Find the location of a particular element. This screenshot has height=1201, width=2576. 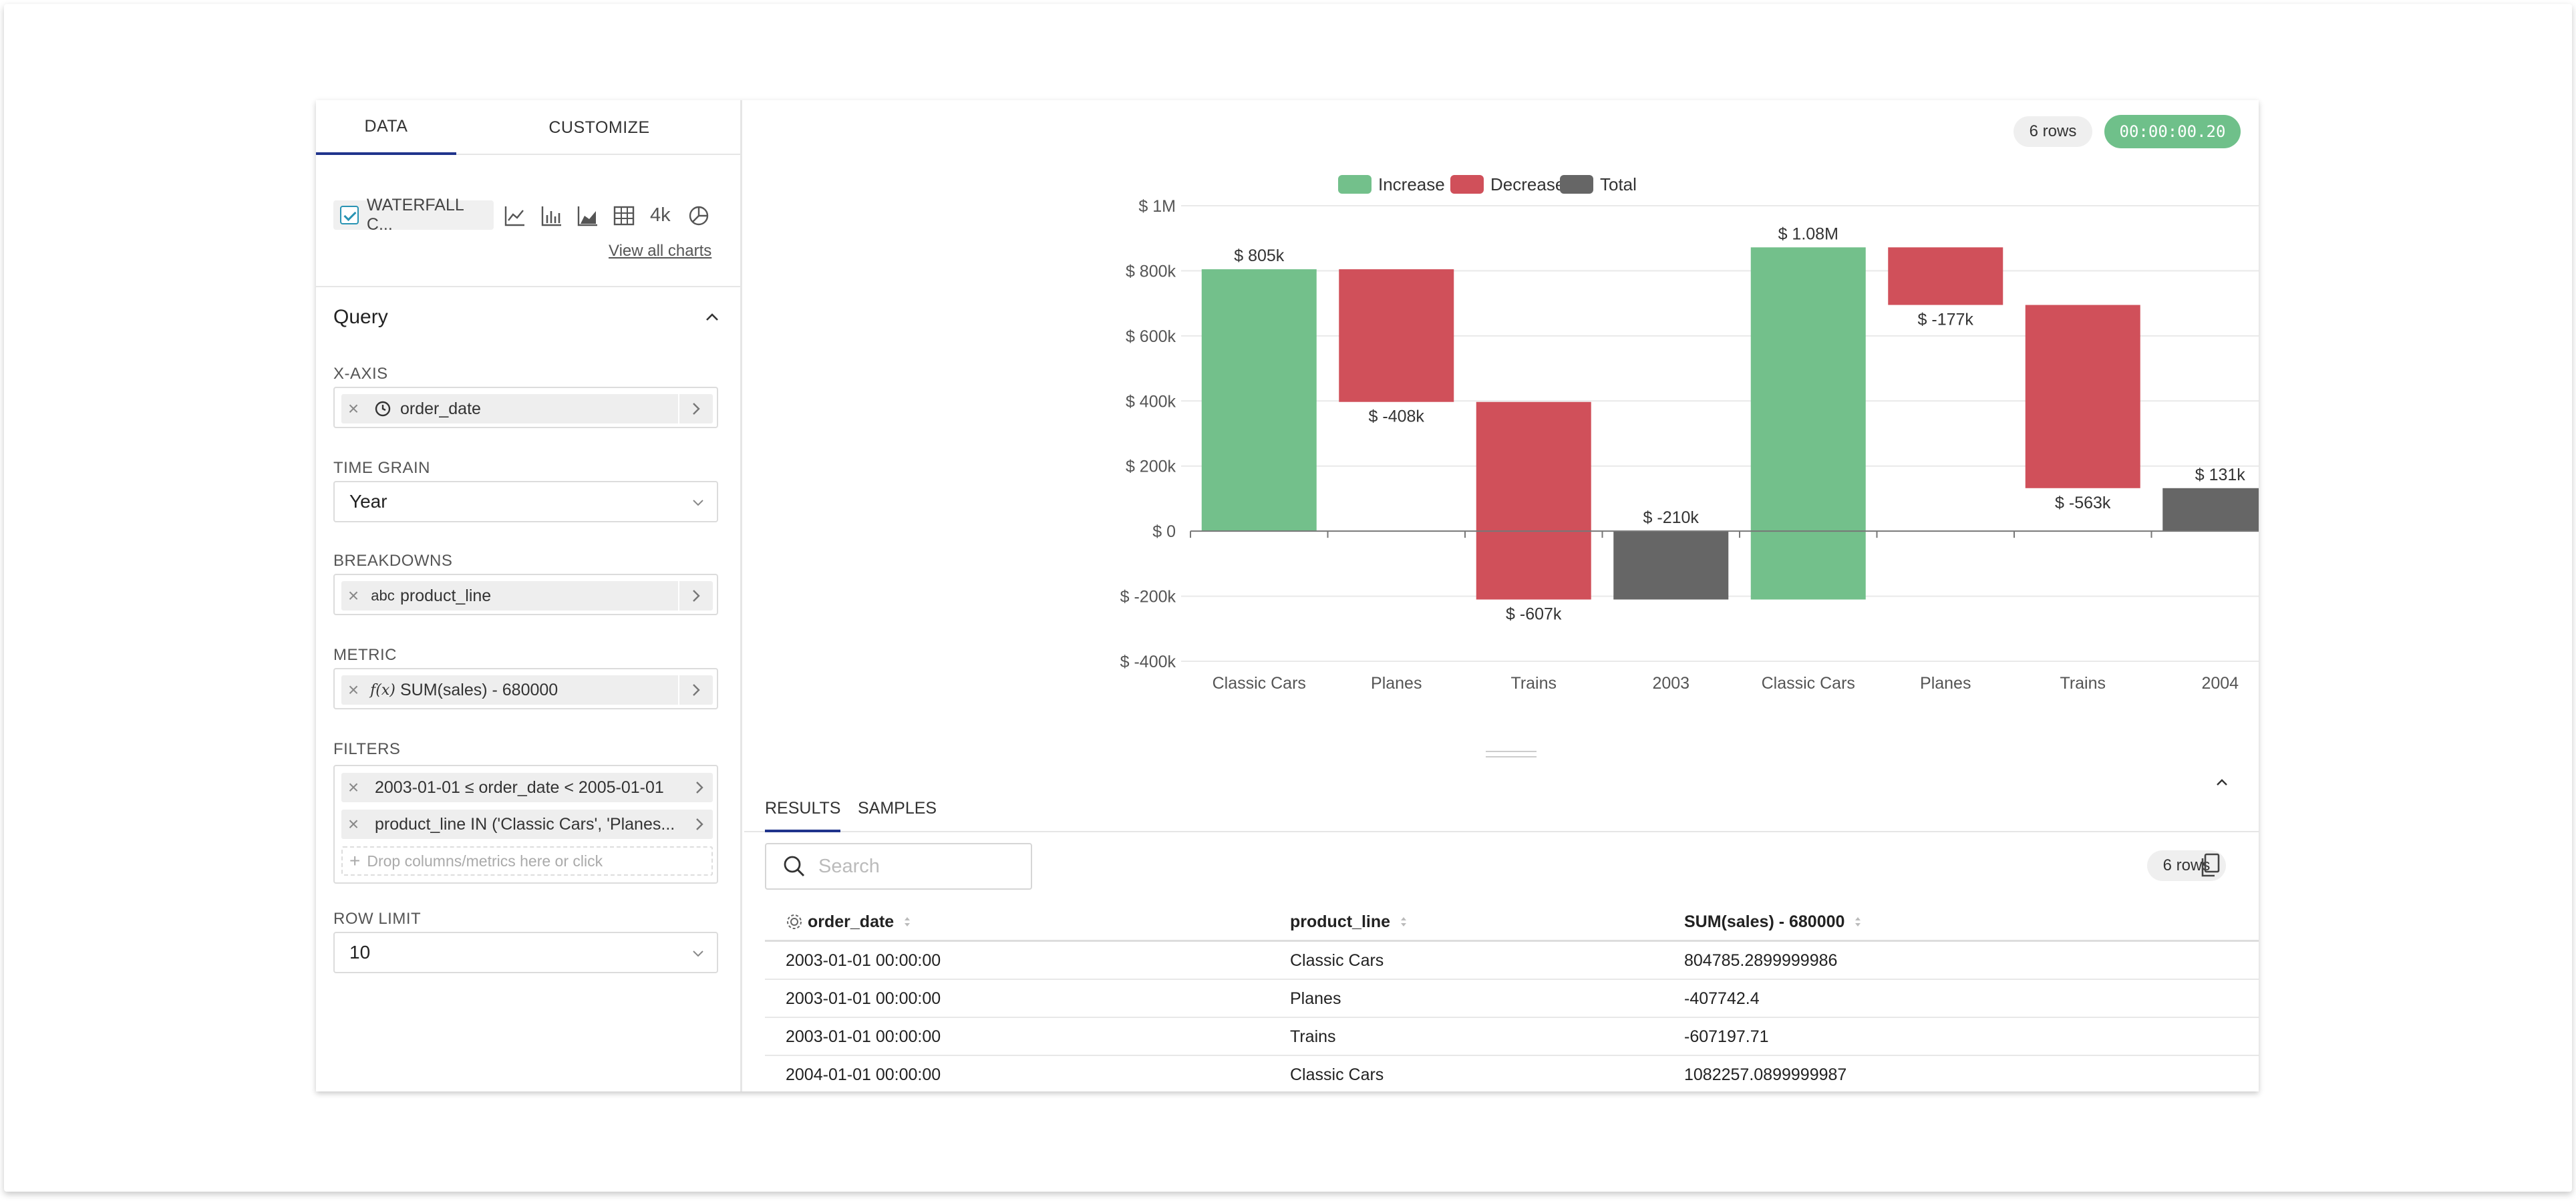

bar-data-label: $ 805k is located at coordinates (1259, 255).